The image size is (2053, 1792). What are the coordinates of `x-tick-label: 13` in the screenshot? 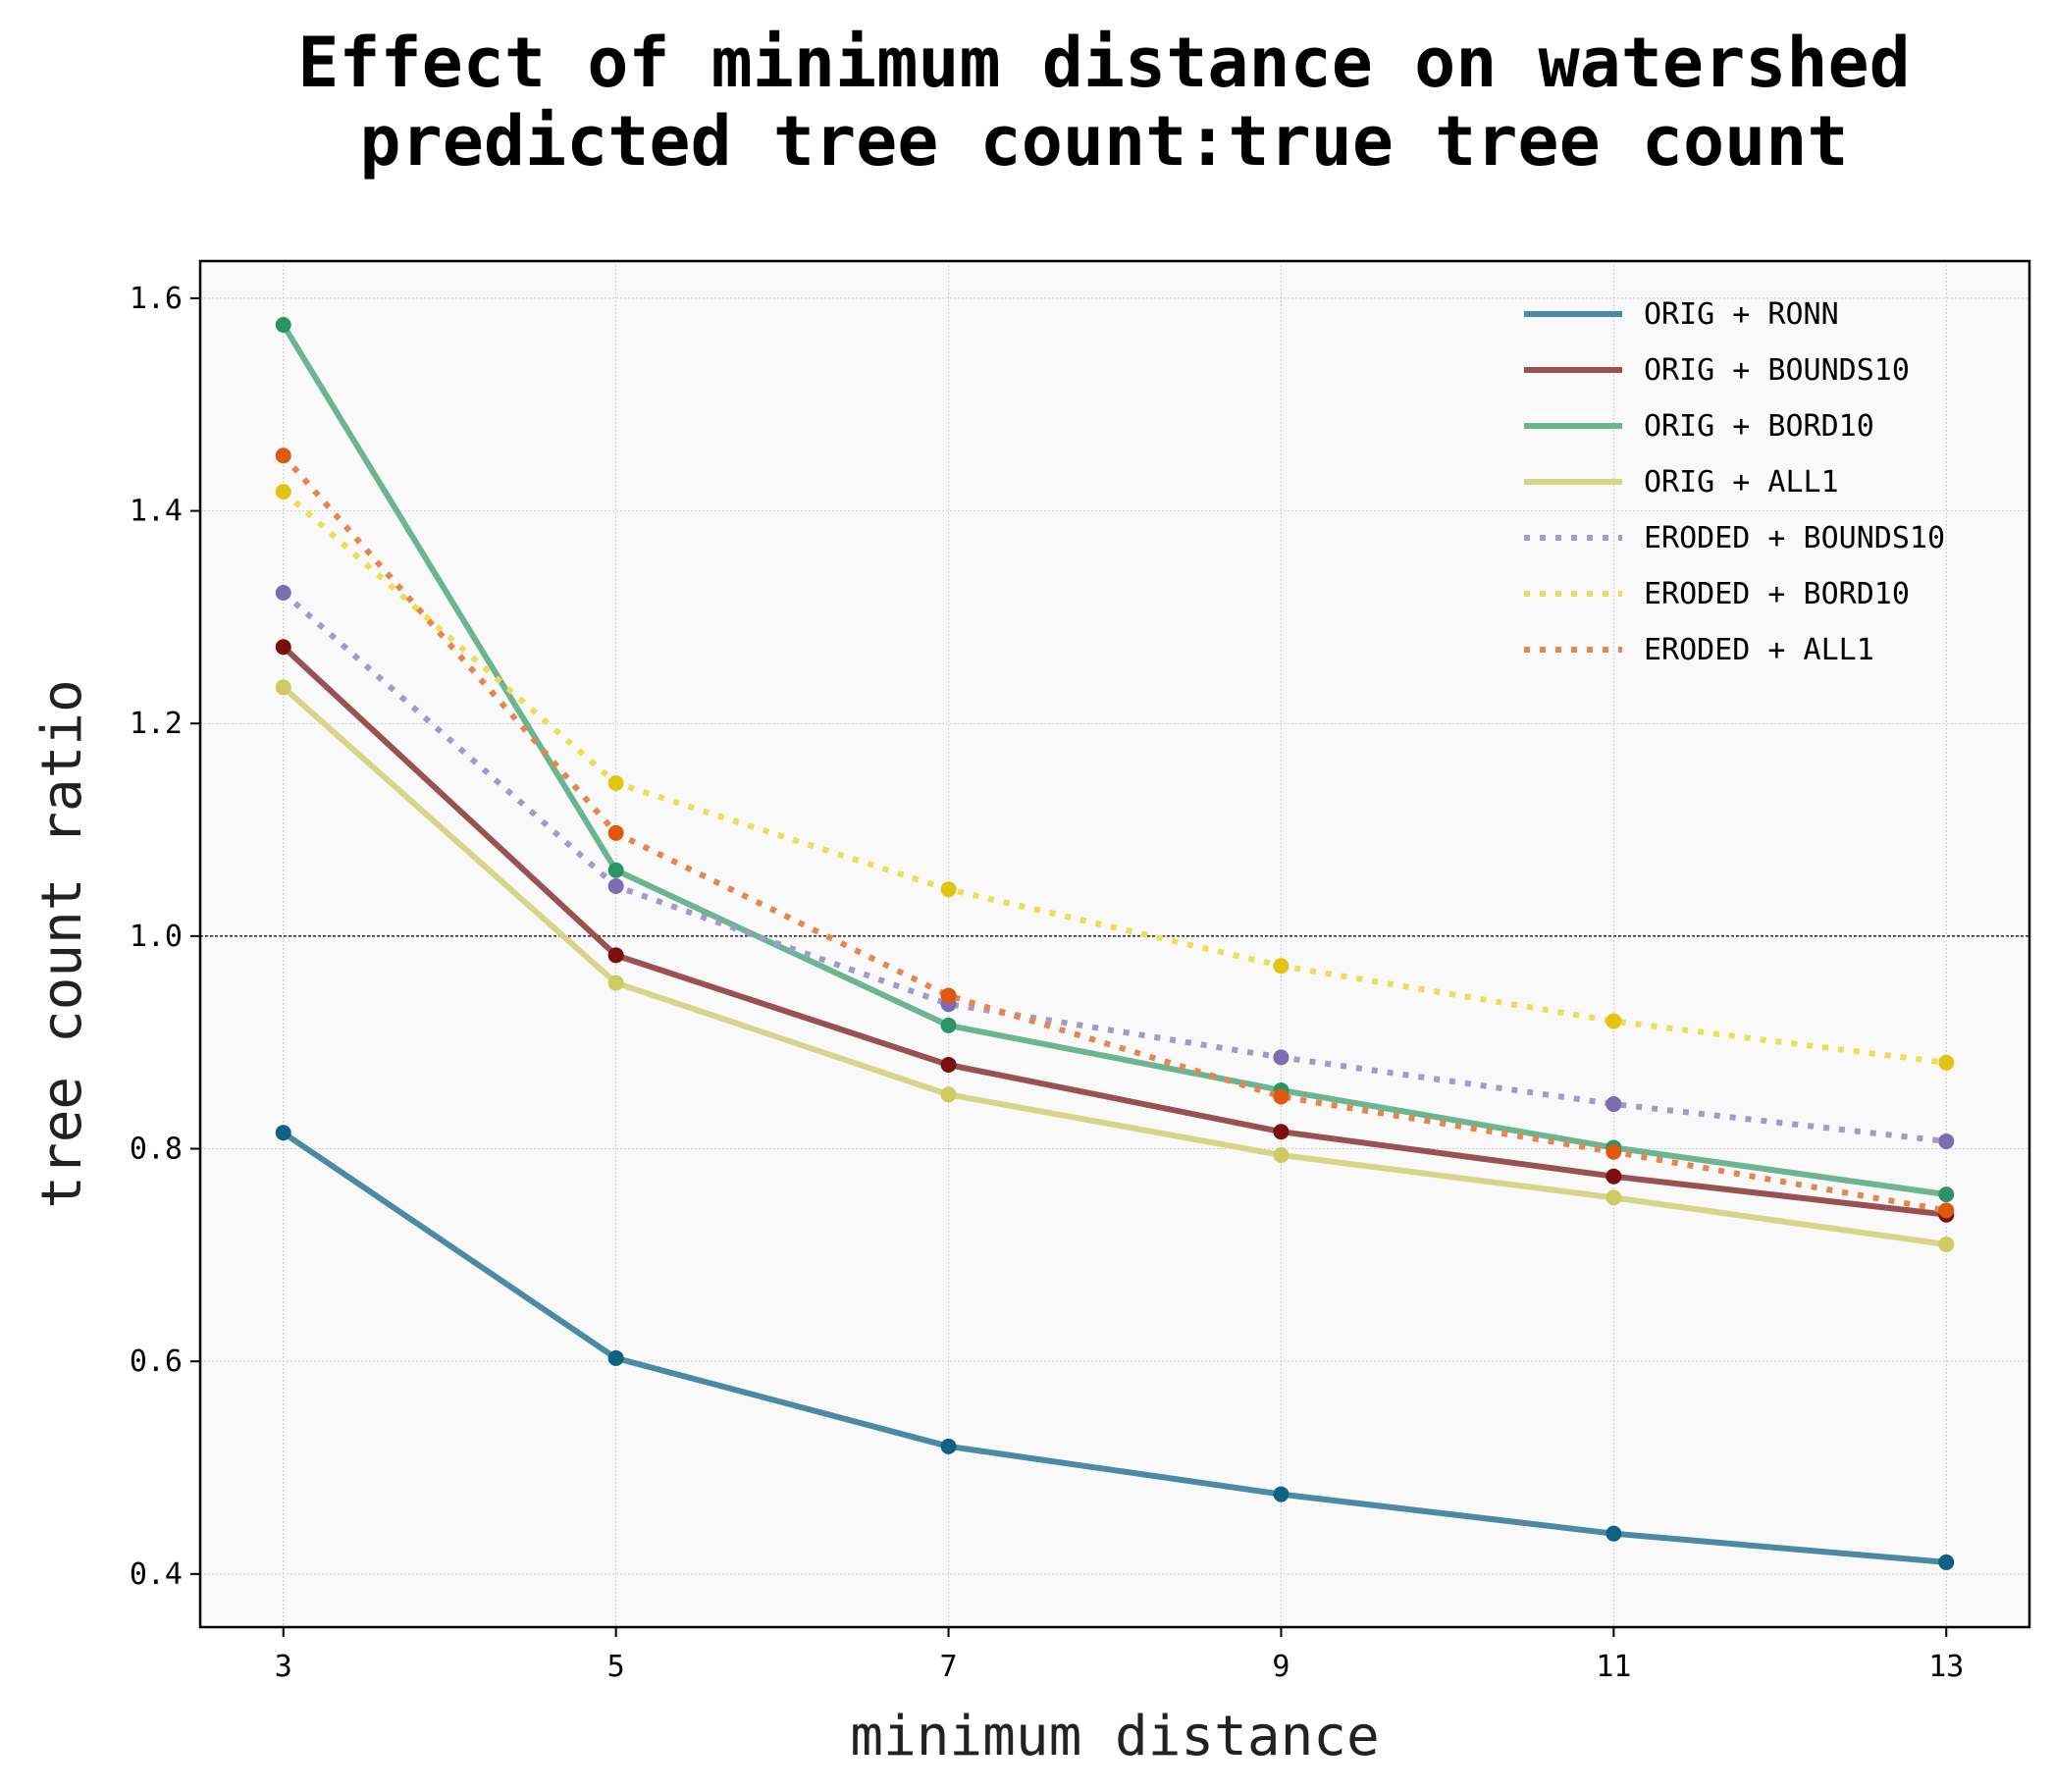 It's located at (1946, 1667).